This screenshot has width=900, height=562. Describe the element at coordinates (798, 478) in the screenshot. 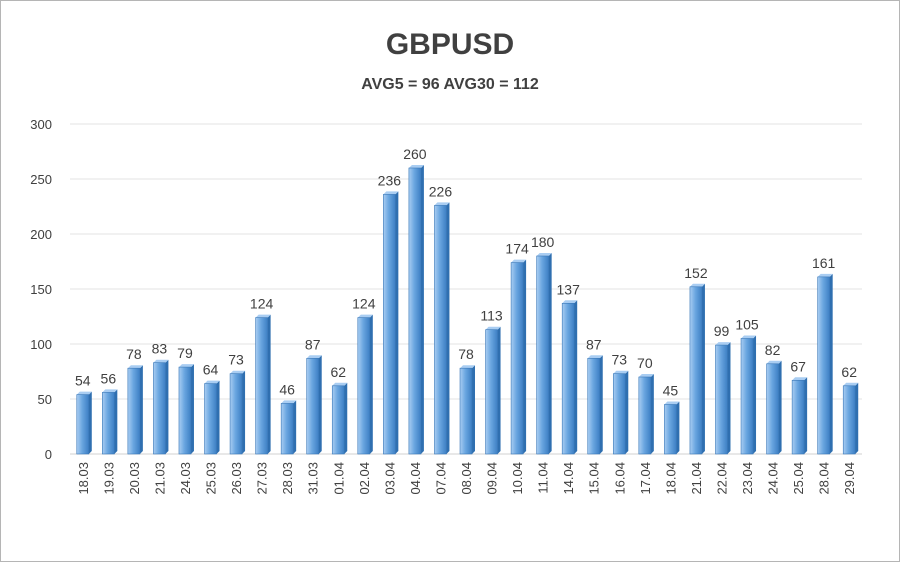

I see `x-tick-label: 25.04` at that location.